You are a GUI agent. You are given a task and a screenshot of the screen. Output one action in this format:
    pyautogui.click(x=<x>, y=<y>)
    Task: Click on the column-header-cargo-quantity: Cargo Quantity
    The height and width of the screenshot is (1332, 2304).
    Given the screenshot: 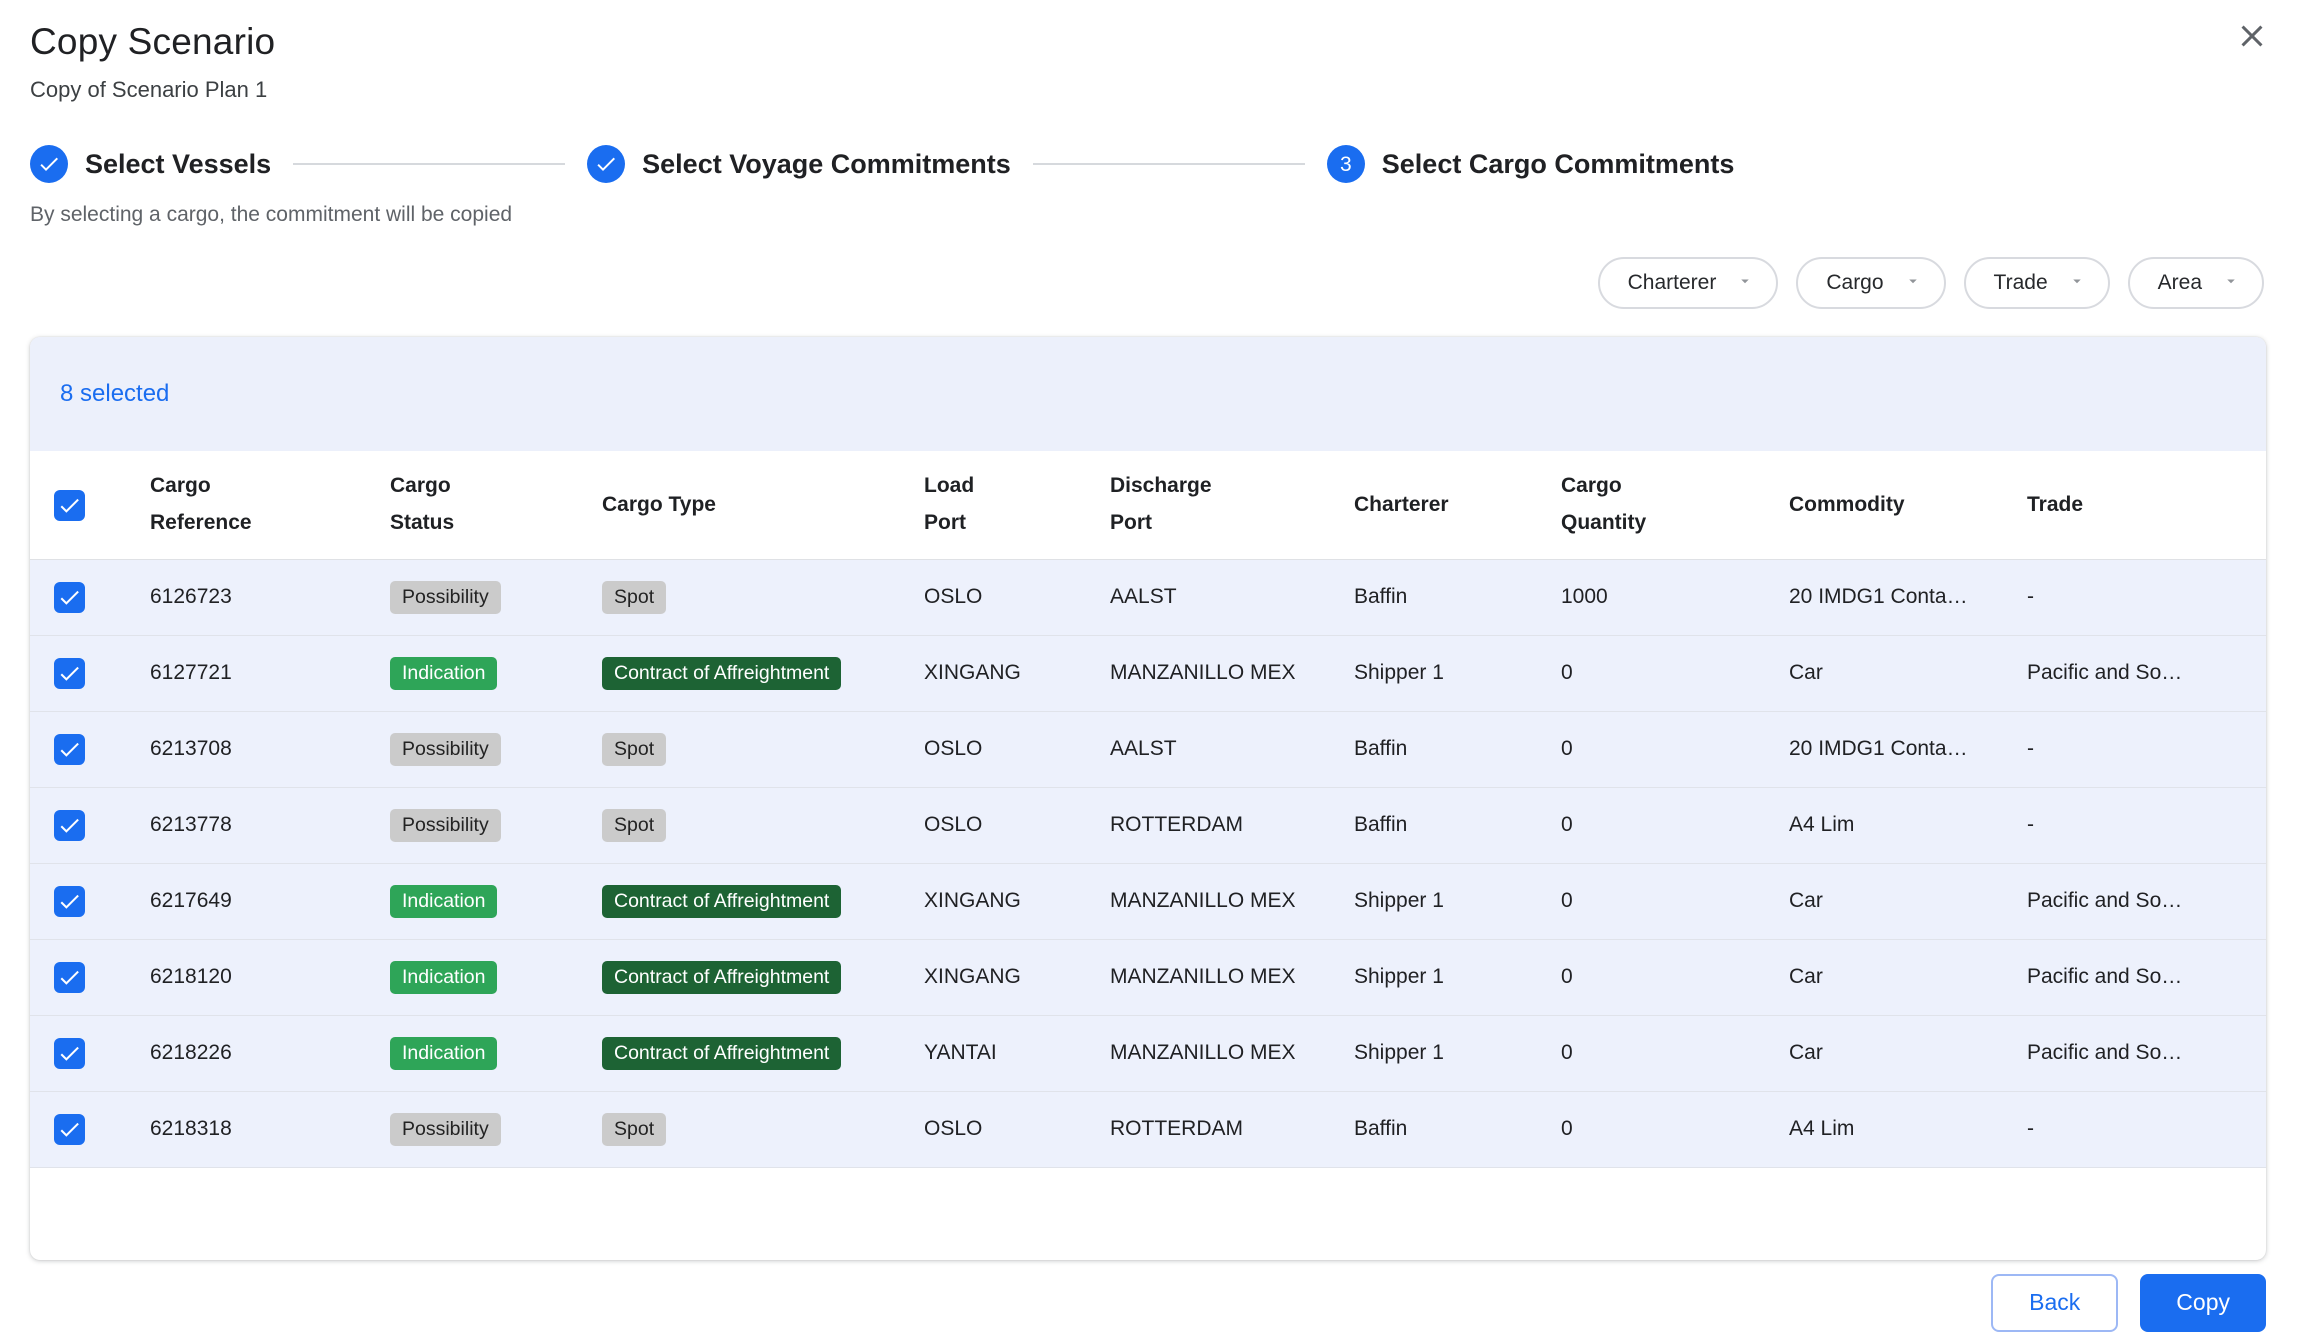 What is the action you would take?
    pyautogui.click(x=1665, y=505)
    